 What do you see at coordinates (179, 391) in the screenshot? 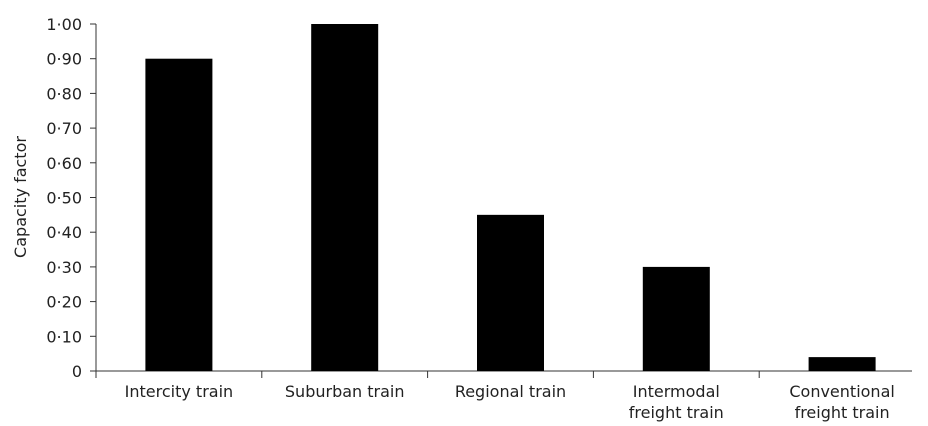
I see `x-category-label: Intercity train` at bounding box center [179, 391].